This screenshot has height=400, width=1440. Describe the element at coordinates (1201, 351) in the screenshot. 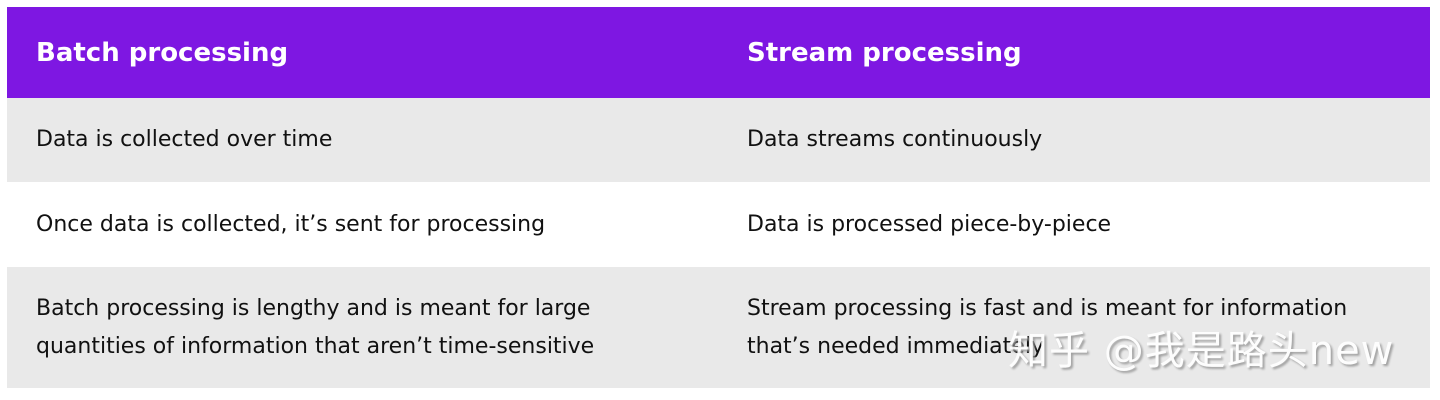

I see `watermark: 知乎 @我是路头new` at that location.